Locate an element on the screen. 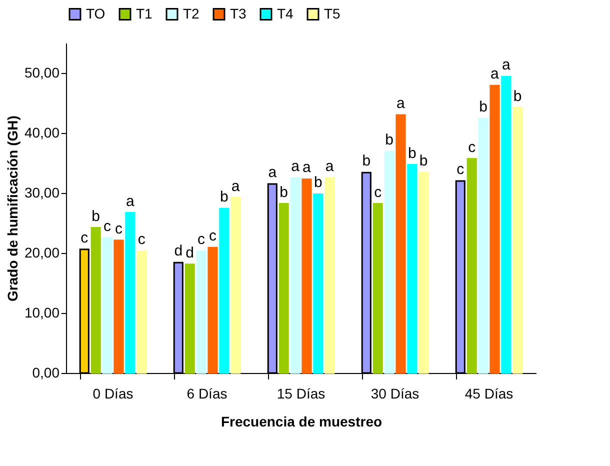  legend-label: TO is located at coordinates (96, 13).